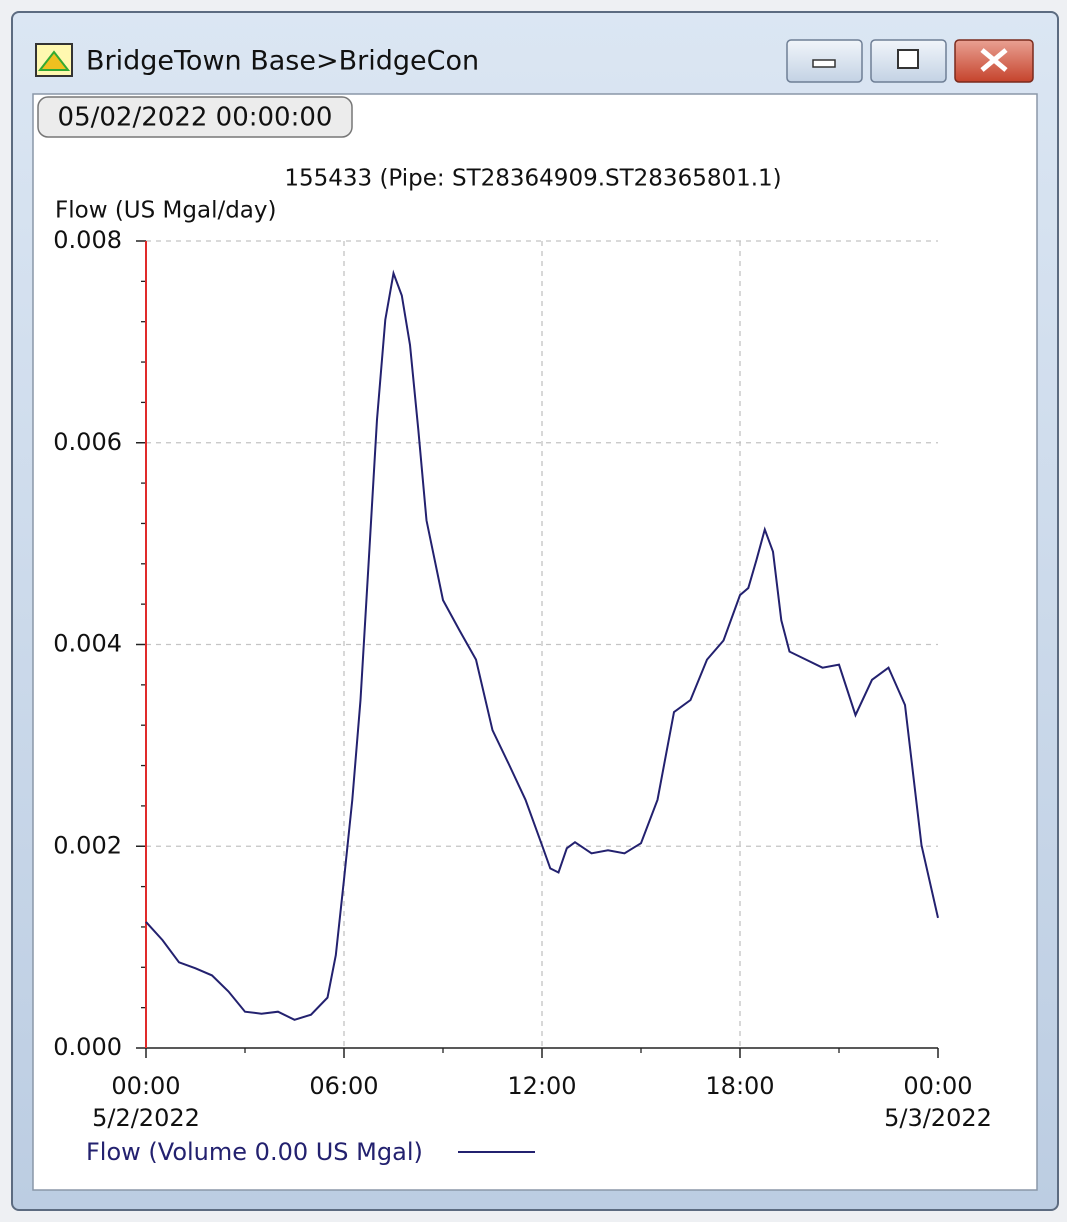  Describe the element at coordinates (87, 644) in the screenshot. I see `y-tick-label: 0.004` at that location.